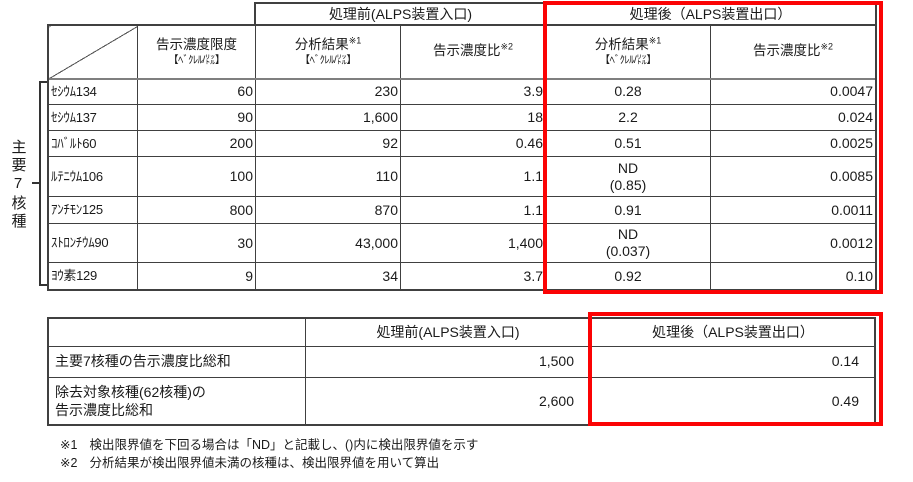  Describe the element at coordinates (93, 91) in the screenshot. I see `row-label: ｾｼｳﾑ134` at that location.